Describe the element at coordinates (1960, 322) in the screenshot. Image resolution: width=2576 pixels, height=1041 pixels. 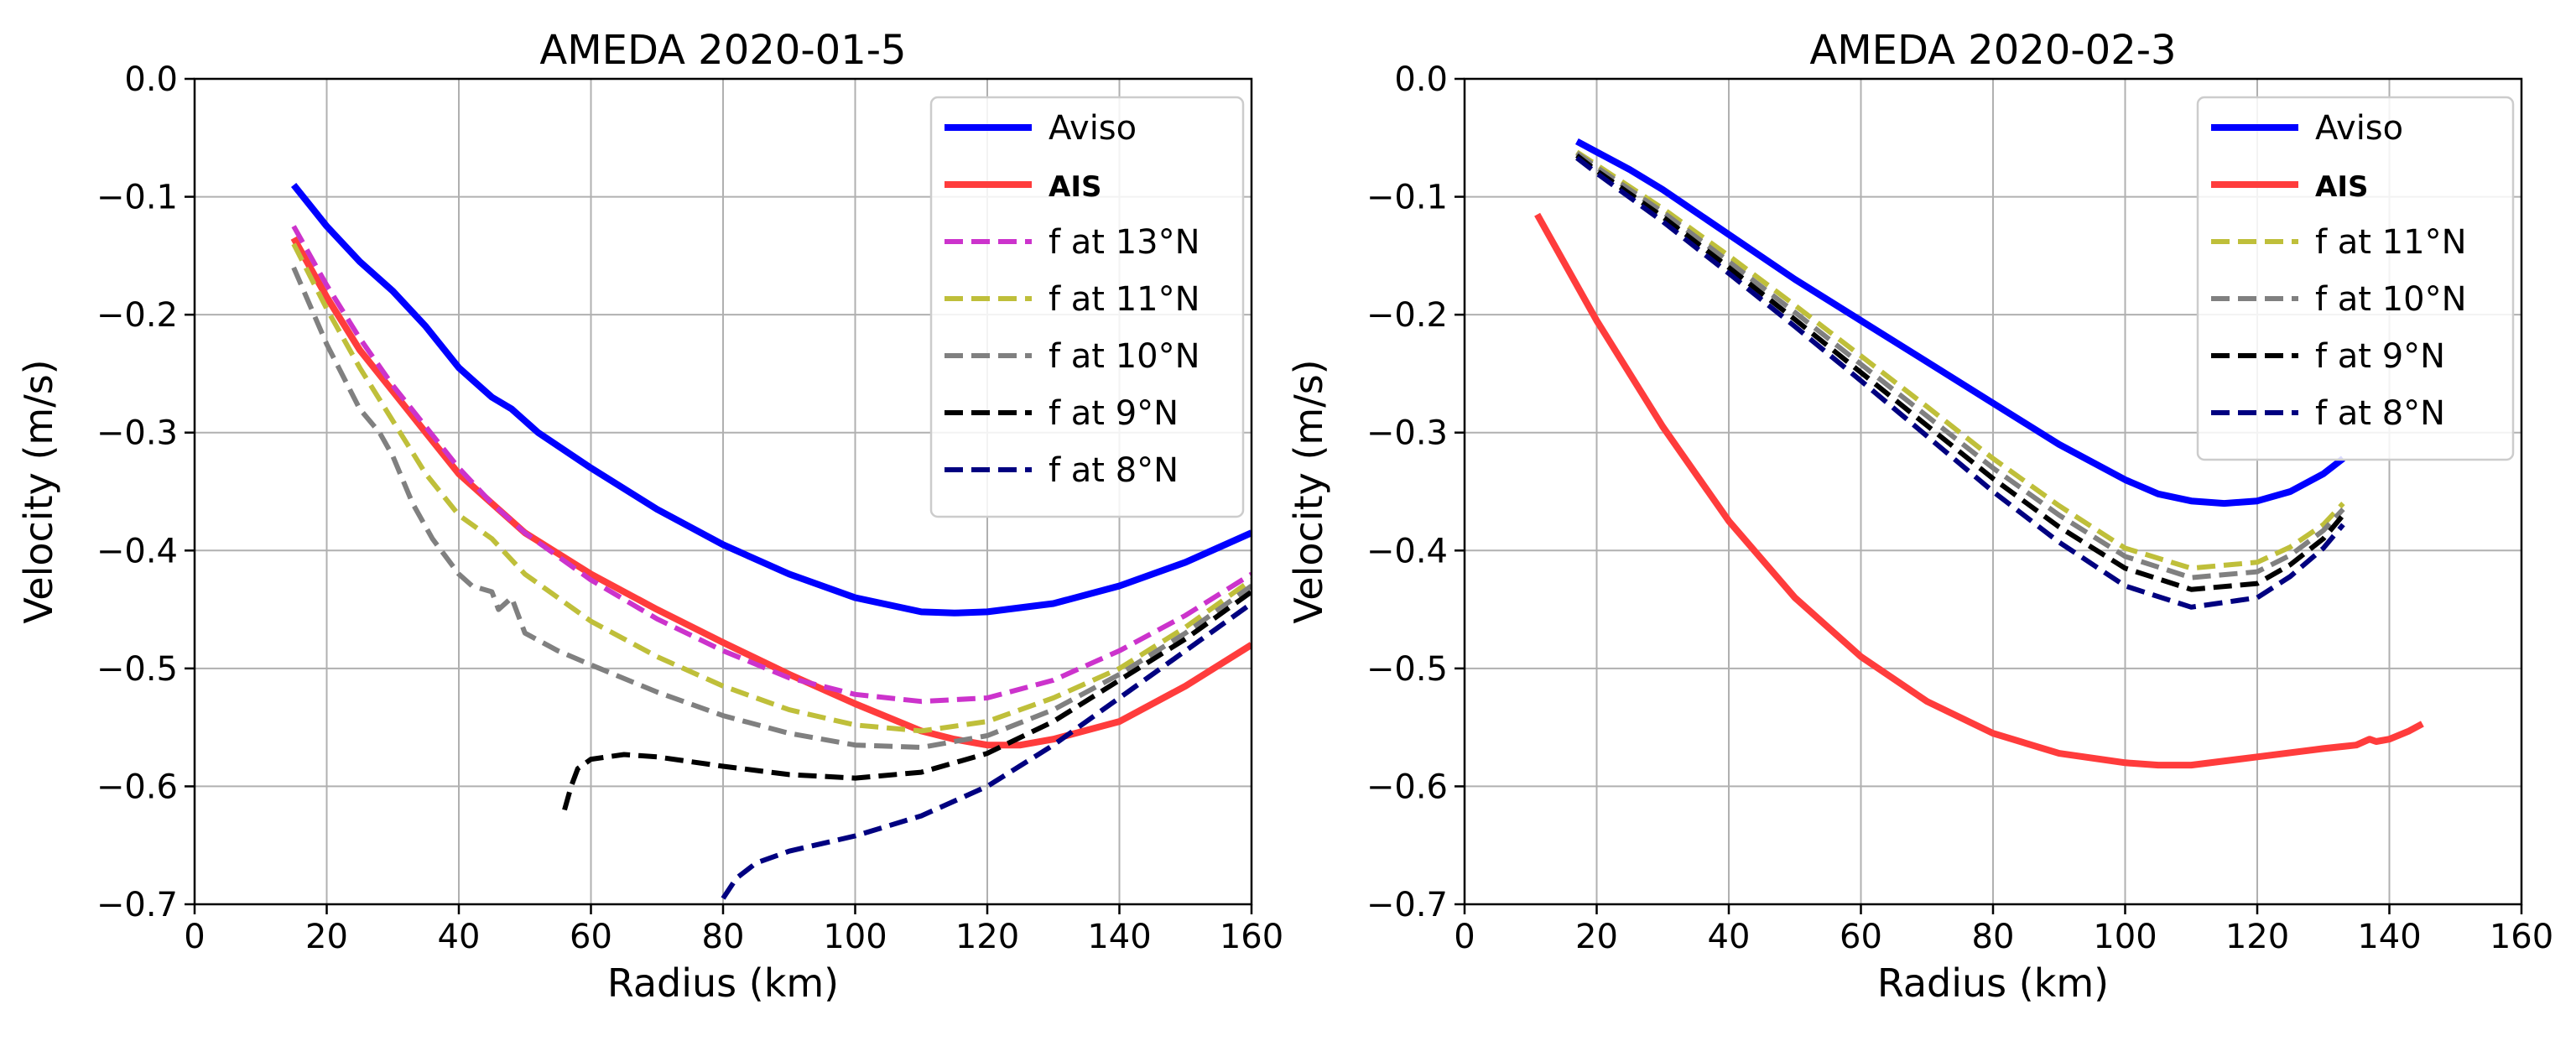
I see `series-line-aviso` at that location.